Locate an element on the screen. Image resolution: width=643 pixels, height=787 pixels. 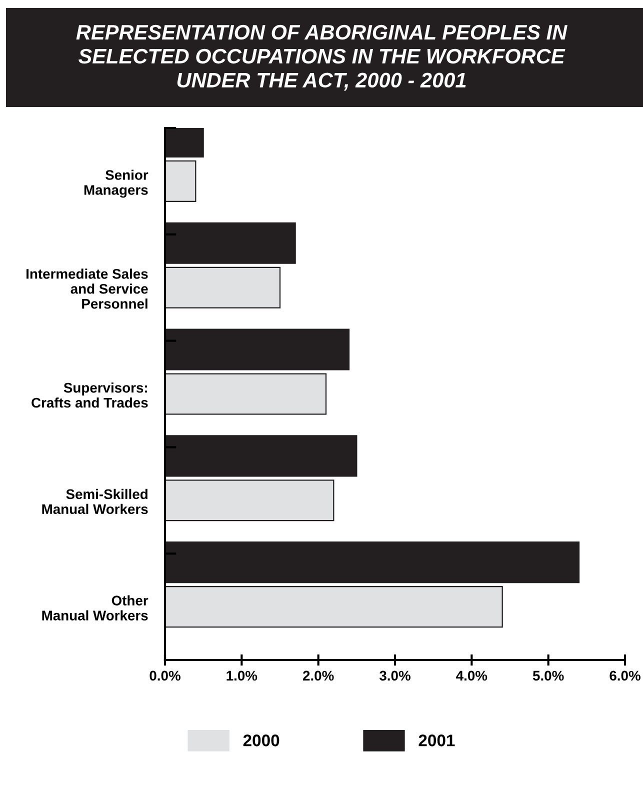
legend-label: 2001 is located at coordinates (436, 740).